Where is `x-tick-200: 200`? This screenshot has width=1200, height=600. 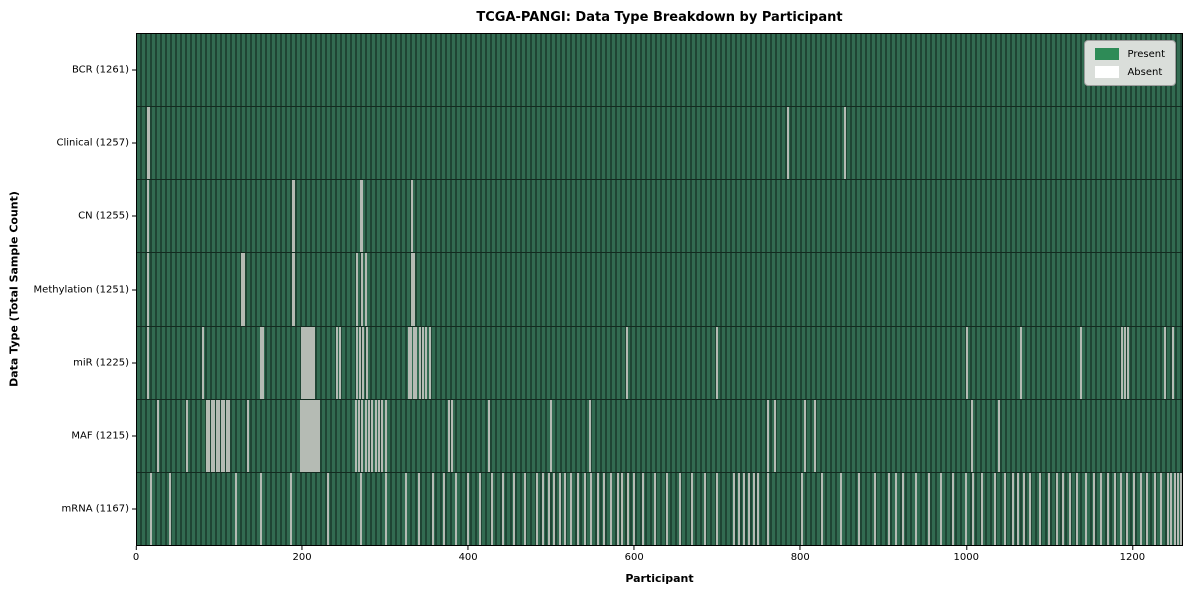 x-tick-200: 200 is located at coordinates (302, 554).